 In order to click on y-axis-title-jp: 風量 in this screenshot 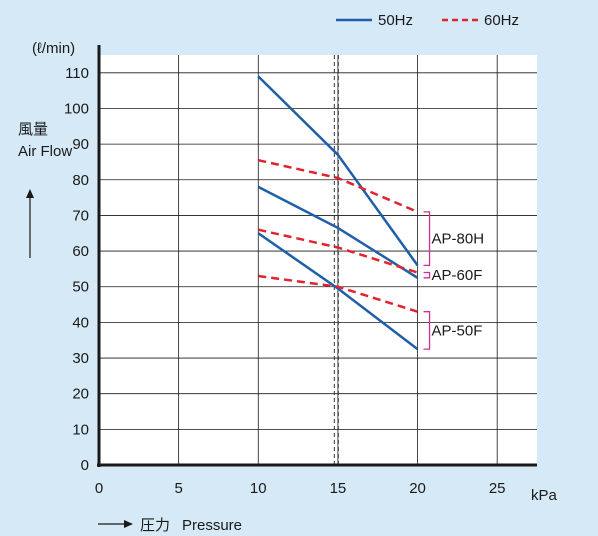, I will do `click(33, 129)`.